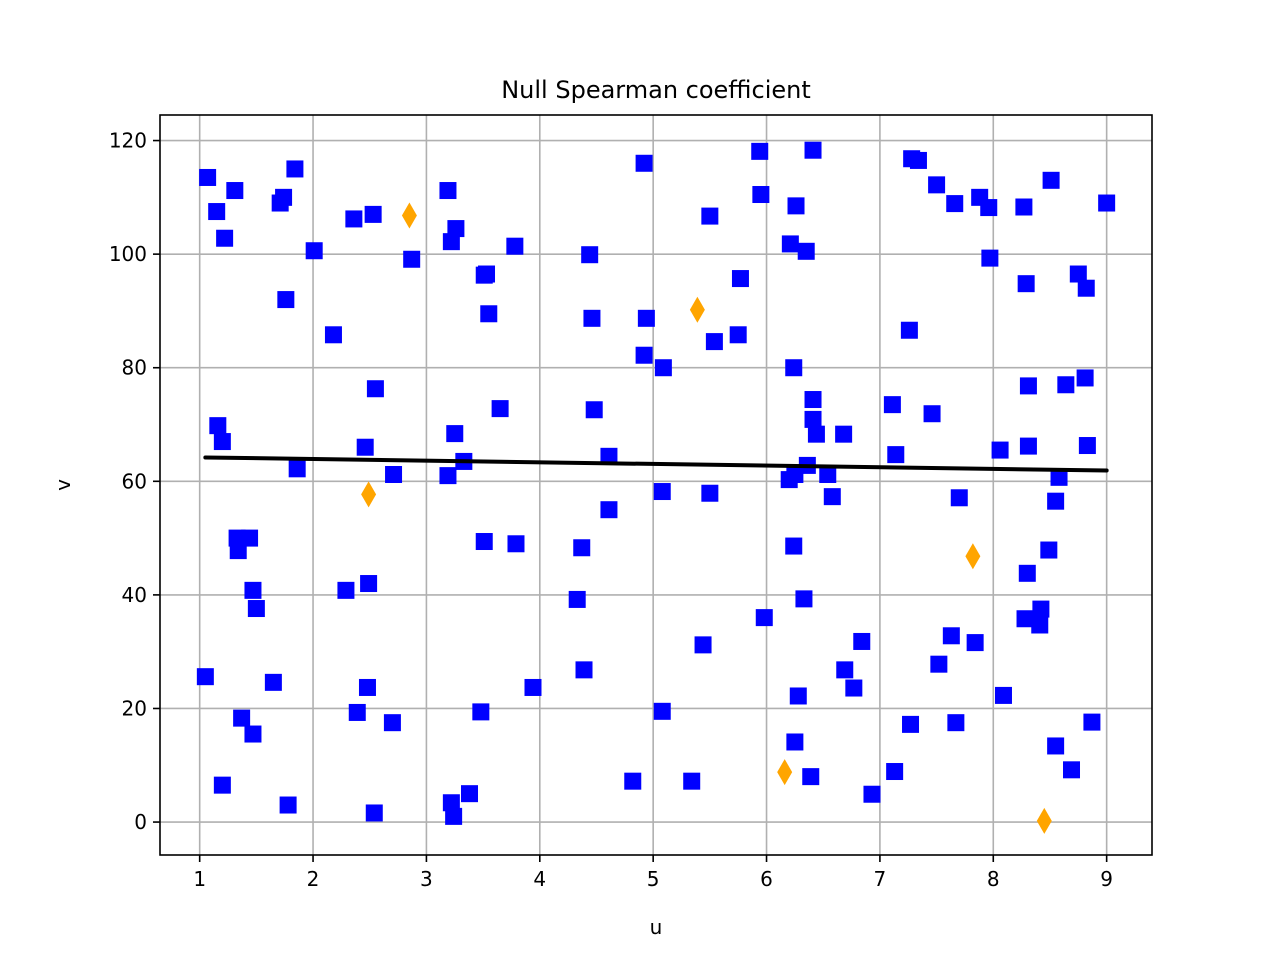 The image size is (1280, 960). Describe the element at coordinates (199, 879) in the screenshot. I see `x-tick-label: 1` at that location.